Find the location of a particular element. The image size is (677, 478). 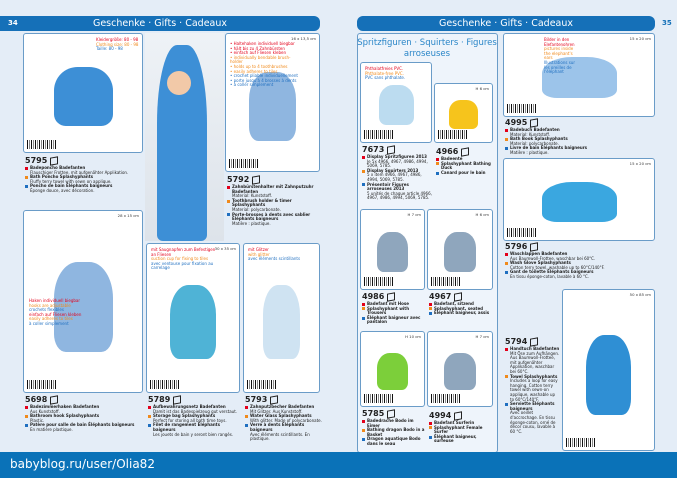

product-code: 5789 is located at coordinates (194, 400).